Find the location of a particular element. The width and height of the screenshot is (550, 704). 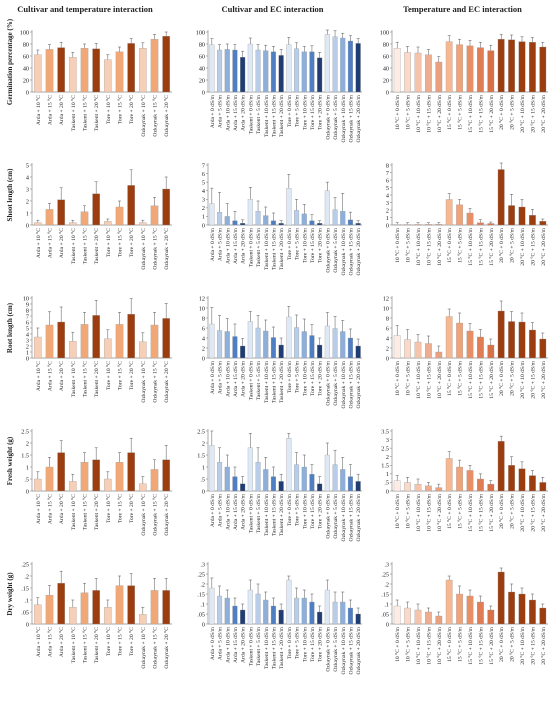

chart12-ytick-label-1: .5 is located at coordinates (386, 483).